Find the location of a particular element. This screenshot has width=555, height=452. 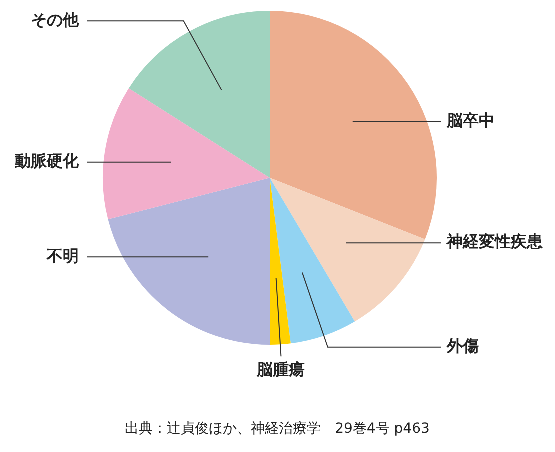

slice-label: その他 is located at coordinates (55, 20).